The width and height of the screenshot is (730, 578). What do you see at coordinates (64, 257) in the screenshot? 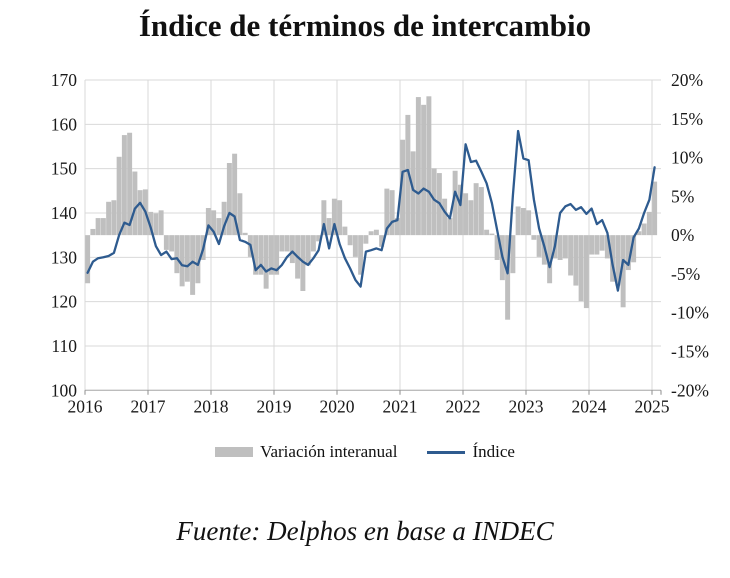
I see `left-axis-tick-label: 130` at bounding box center [64, 257].